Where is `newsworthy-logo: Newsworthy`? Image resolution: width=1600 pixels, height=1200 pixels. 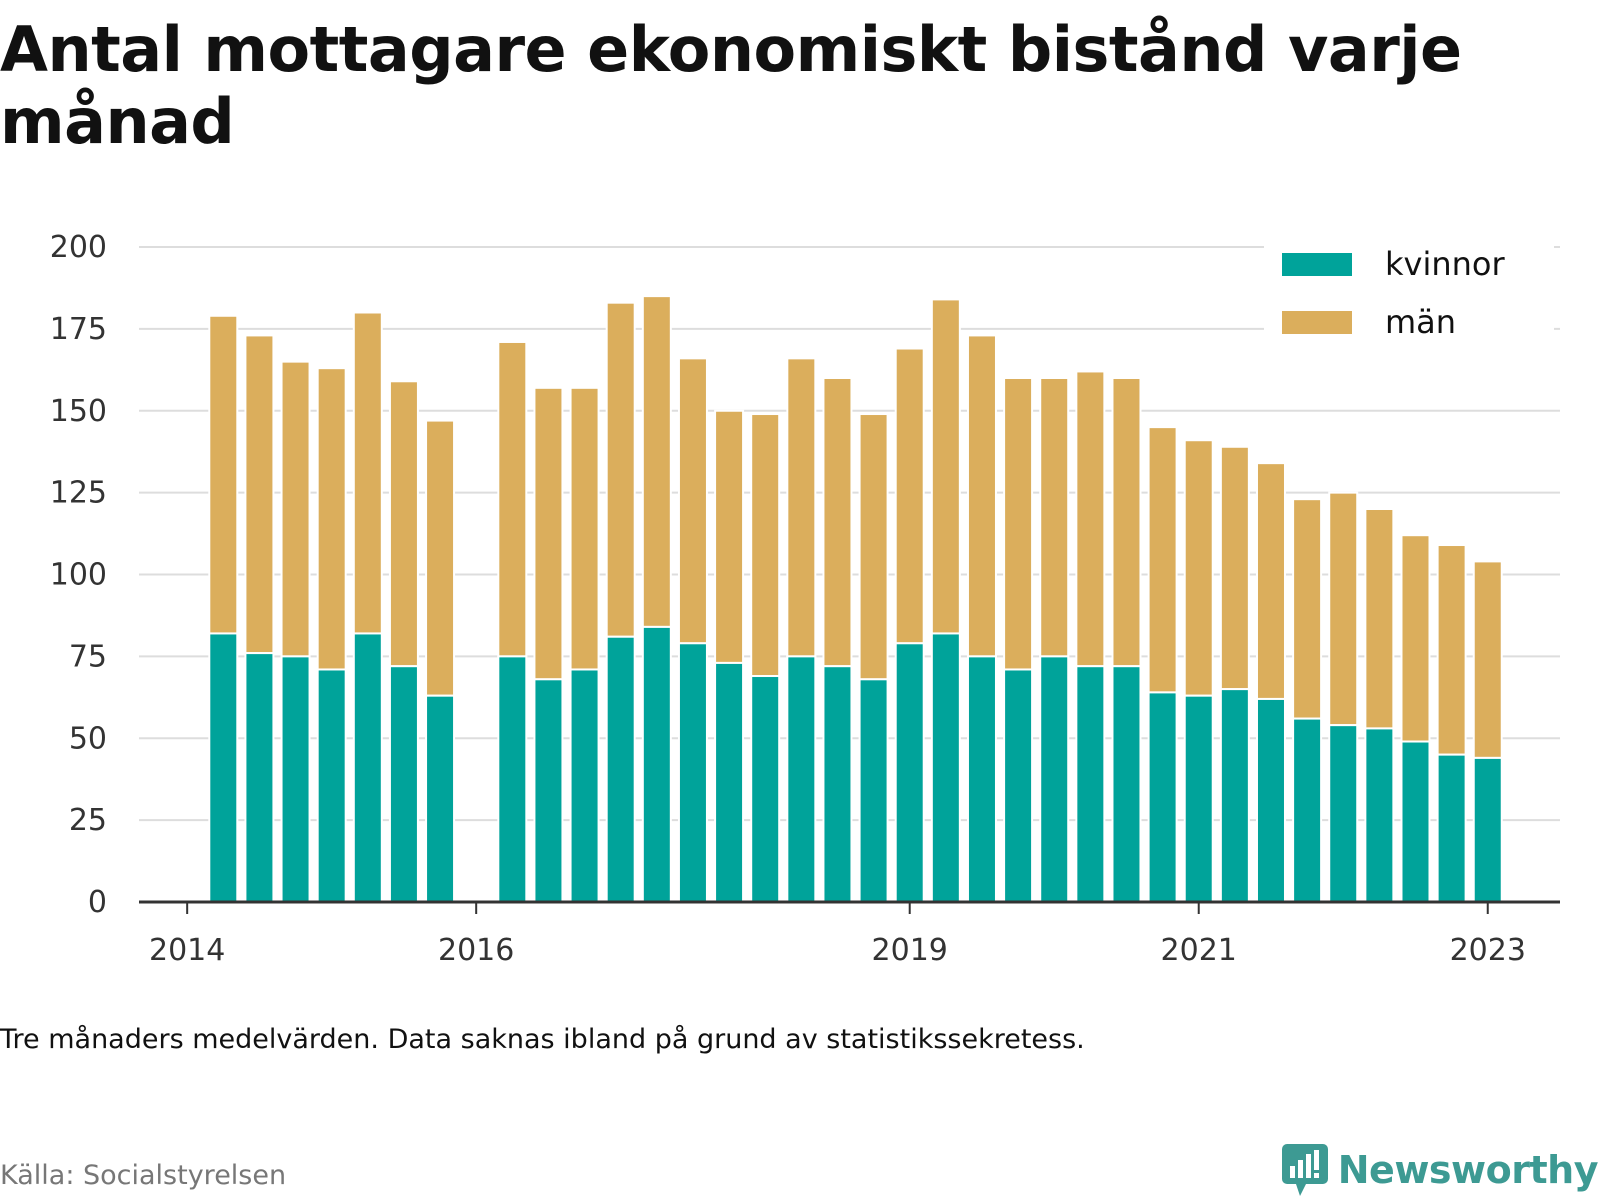
newsworthy-logo: Newsworthy is located at coordinates (1439, 1170).